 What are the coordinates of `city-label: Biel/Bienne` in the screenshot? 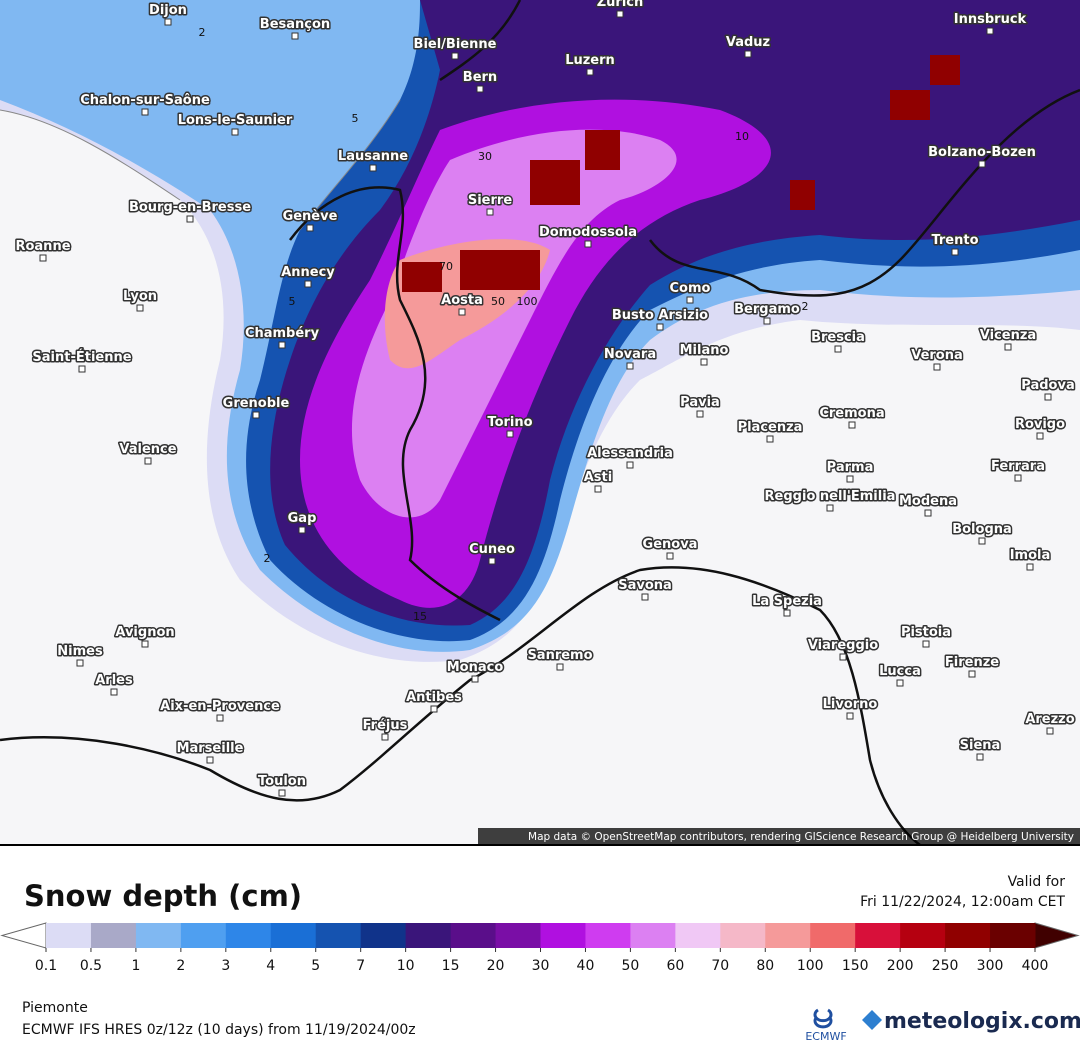 It's located at (455, 44).